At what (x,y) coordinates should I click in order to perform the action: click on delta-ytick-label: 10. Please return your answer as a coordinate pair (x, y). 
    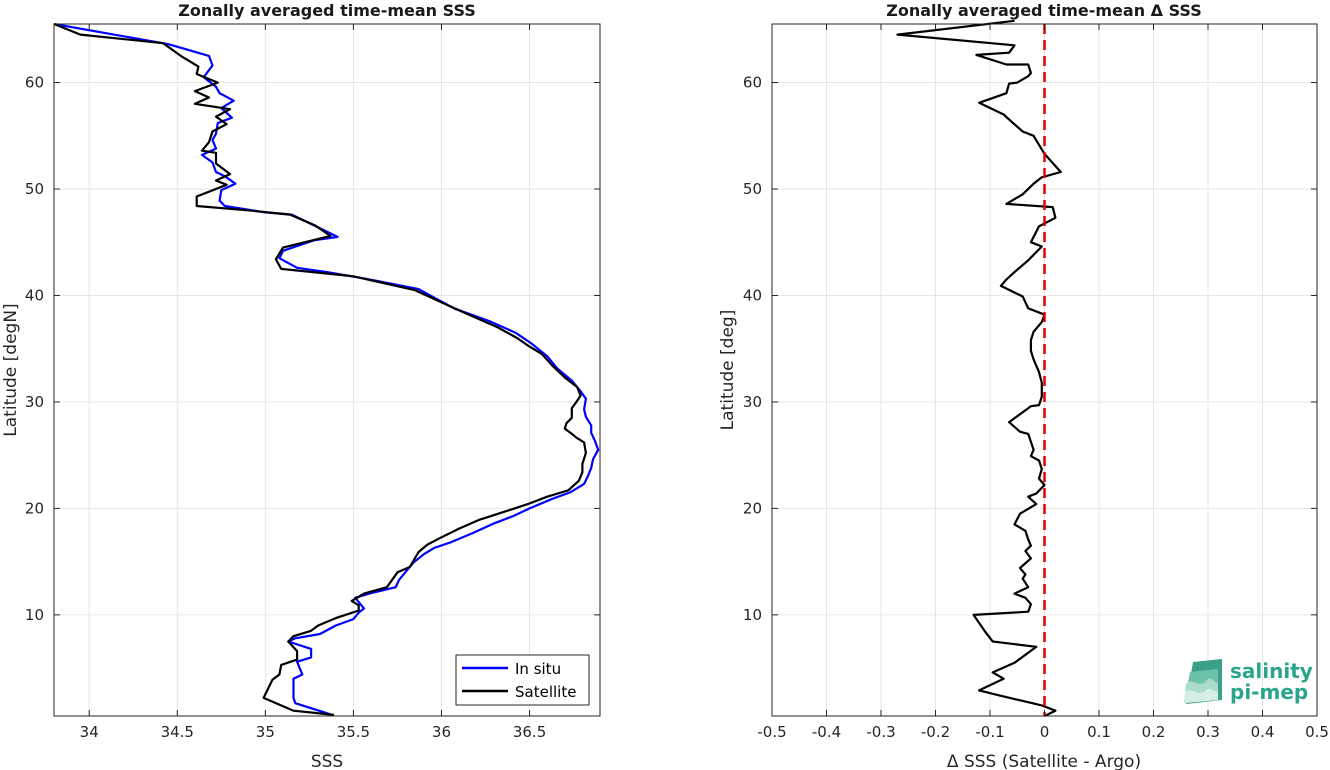
    Looking at the image, I should click on (752, 615).